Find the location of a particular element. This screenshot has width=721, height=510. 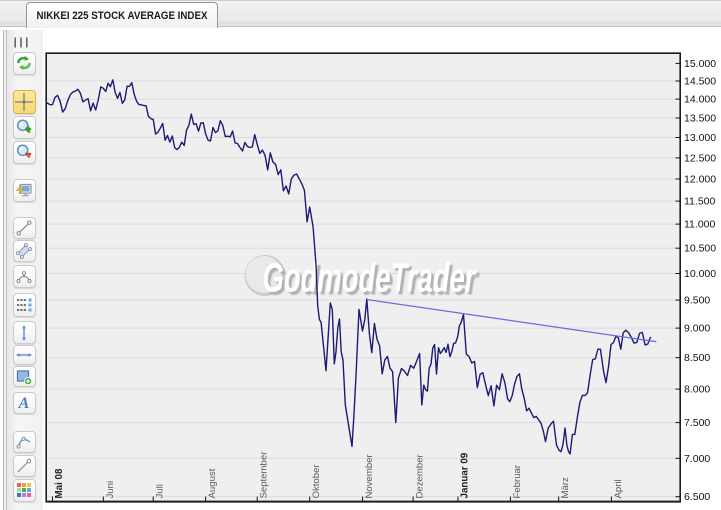

svg-text: Mai 08 is located at coordinates (59, 483).